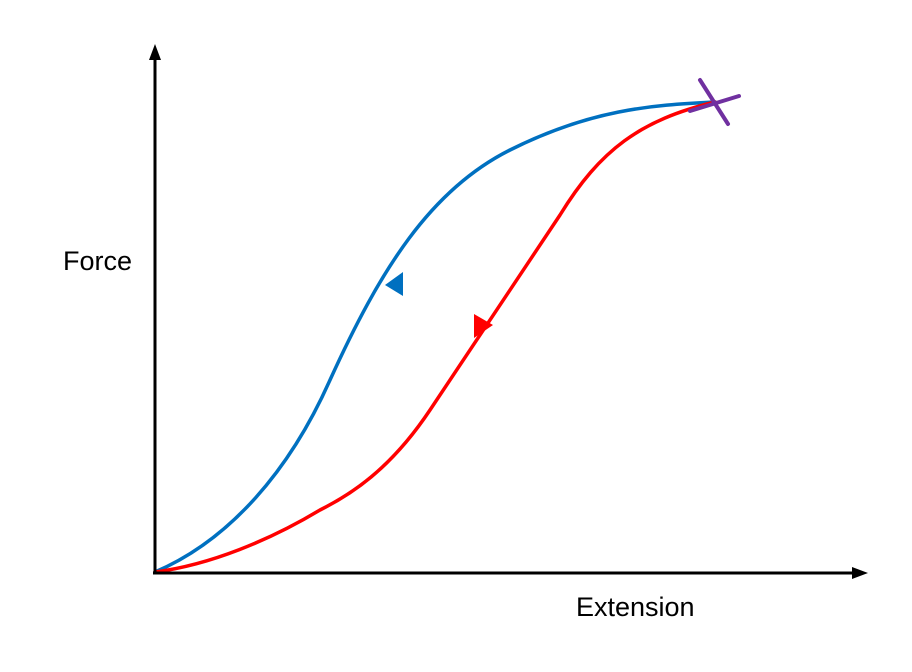  What do you see at coordinates (97, 261) in the screenshot?
I see `y-axis-label: Force` at bounding box center [97, 261].